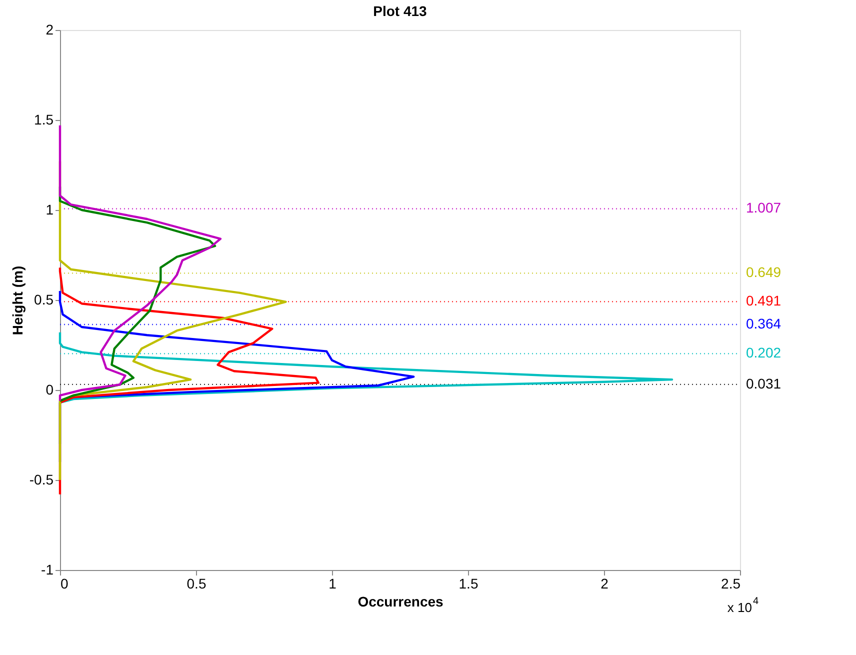 The image size is (856, 655). Describe the element at coordinates (468, 584) in the screenshot. I see `x-tick-label: 1.5` at that location.